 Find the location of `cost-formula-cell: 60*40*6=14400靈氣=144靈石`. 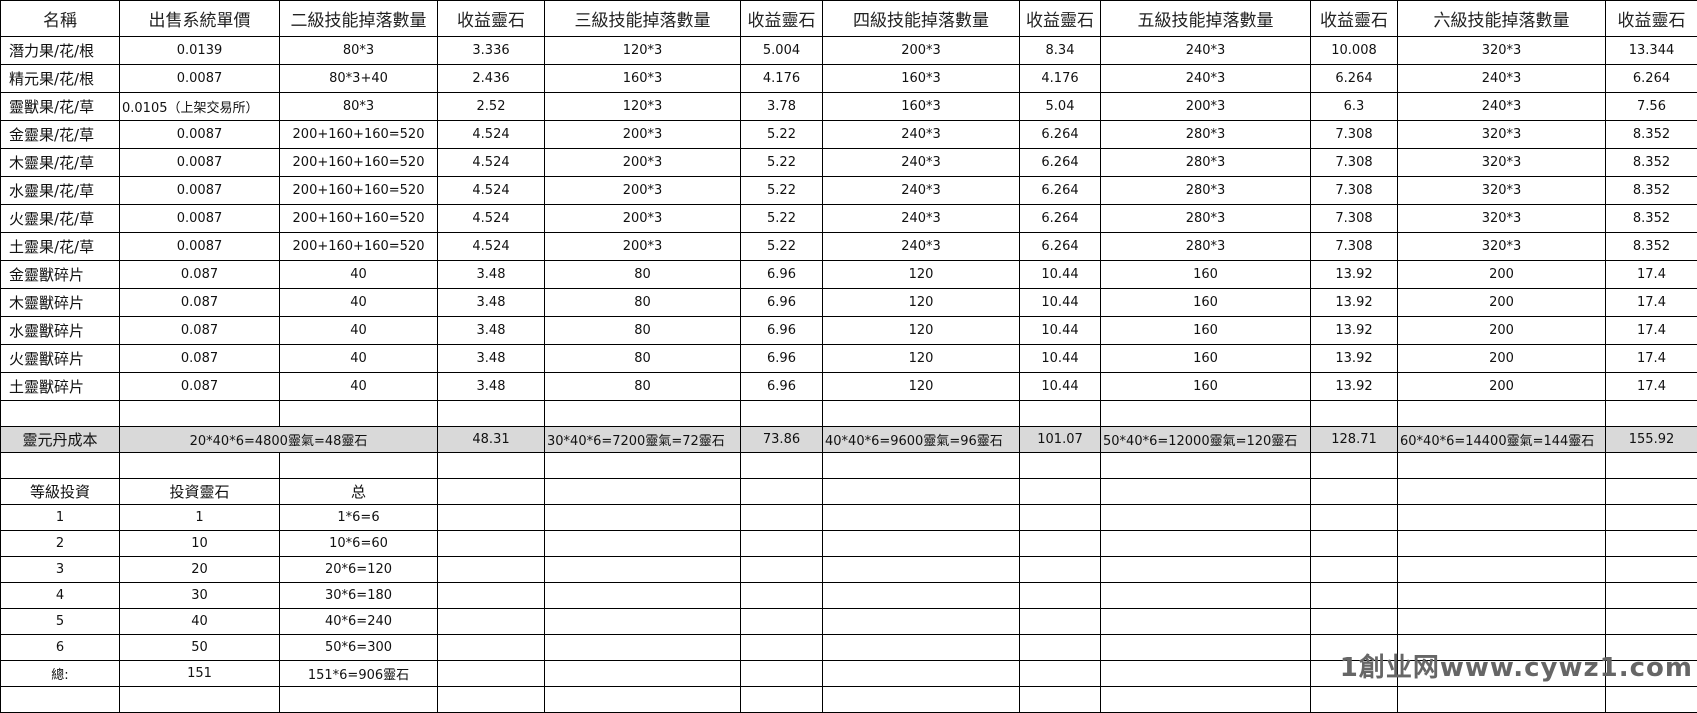

cost-formula-cell: 60*40*6=14400靈氣=144靈石 is located at coordinates (1502, 440).